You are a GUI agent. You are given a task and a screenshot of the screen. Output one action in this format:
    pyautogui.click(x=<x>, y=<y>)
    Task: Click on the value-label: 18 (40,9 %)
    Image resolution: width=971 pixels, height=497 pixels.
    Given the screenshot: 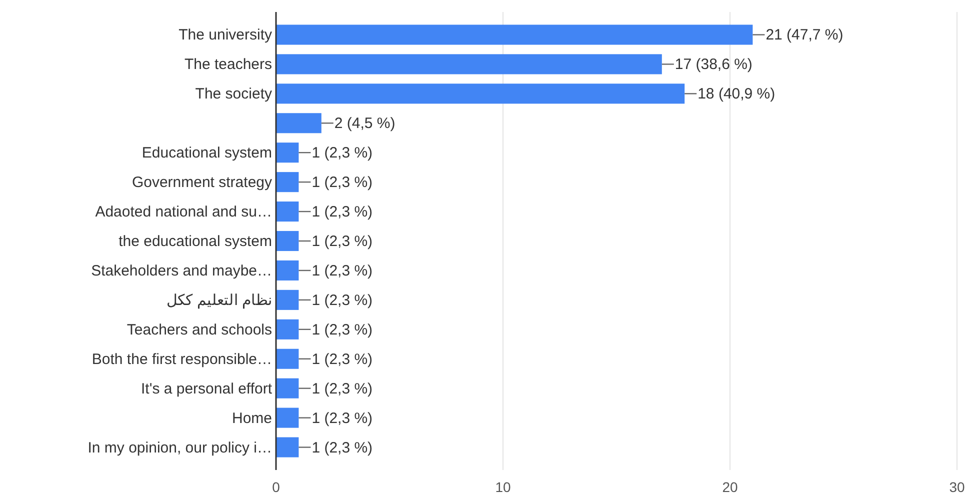 What is the action you would take?
    pyautogui.click(x=737, y=94)
    